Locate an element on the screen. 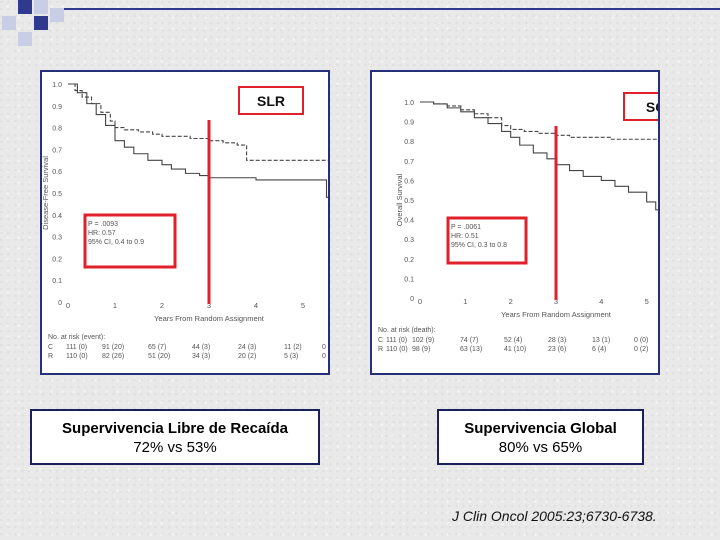  stats-text: P = .0061 is located at coordinates (466, 227).